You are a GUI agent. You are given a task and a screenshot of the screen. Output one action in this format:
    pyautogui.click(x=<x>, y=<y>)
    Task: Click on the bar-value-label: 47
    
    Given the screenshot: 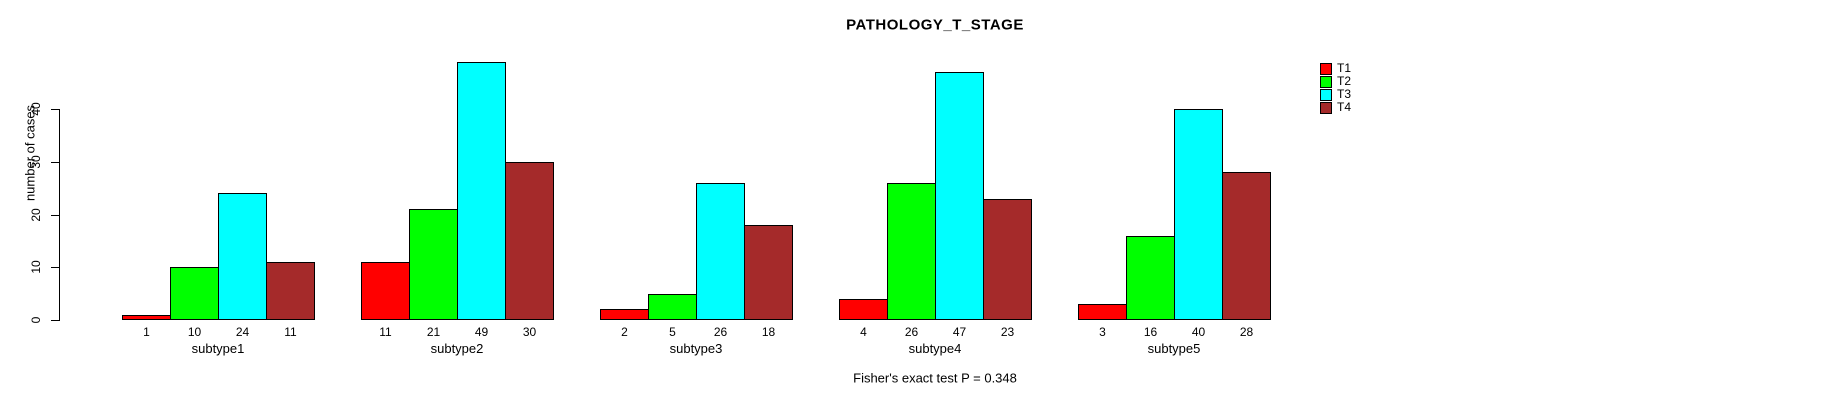 What is the action you would take?
    pyautogui.click(x=959, y=332)
    